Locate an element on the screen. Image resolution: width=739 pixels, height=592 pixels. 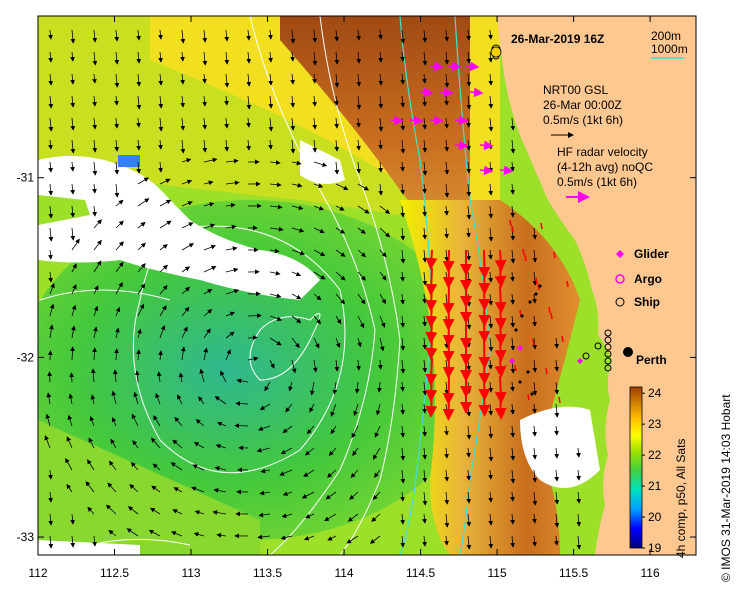
colorbar-tick-label: 22 is located at coordinates (655, 455).